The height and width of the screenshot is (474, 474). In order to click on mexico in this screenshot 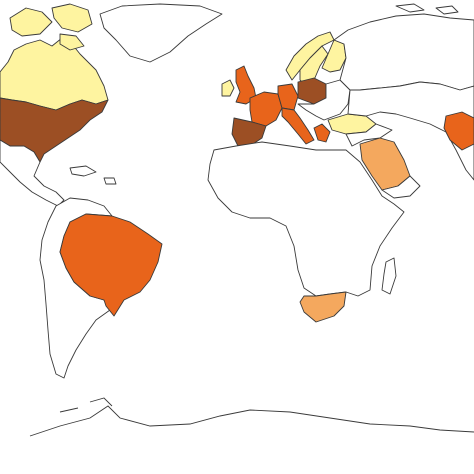, I will do `click(32, 173)`.